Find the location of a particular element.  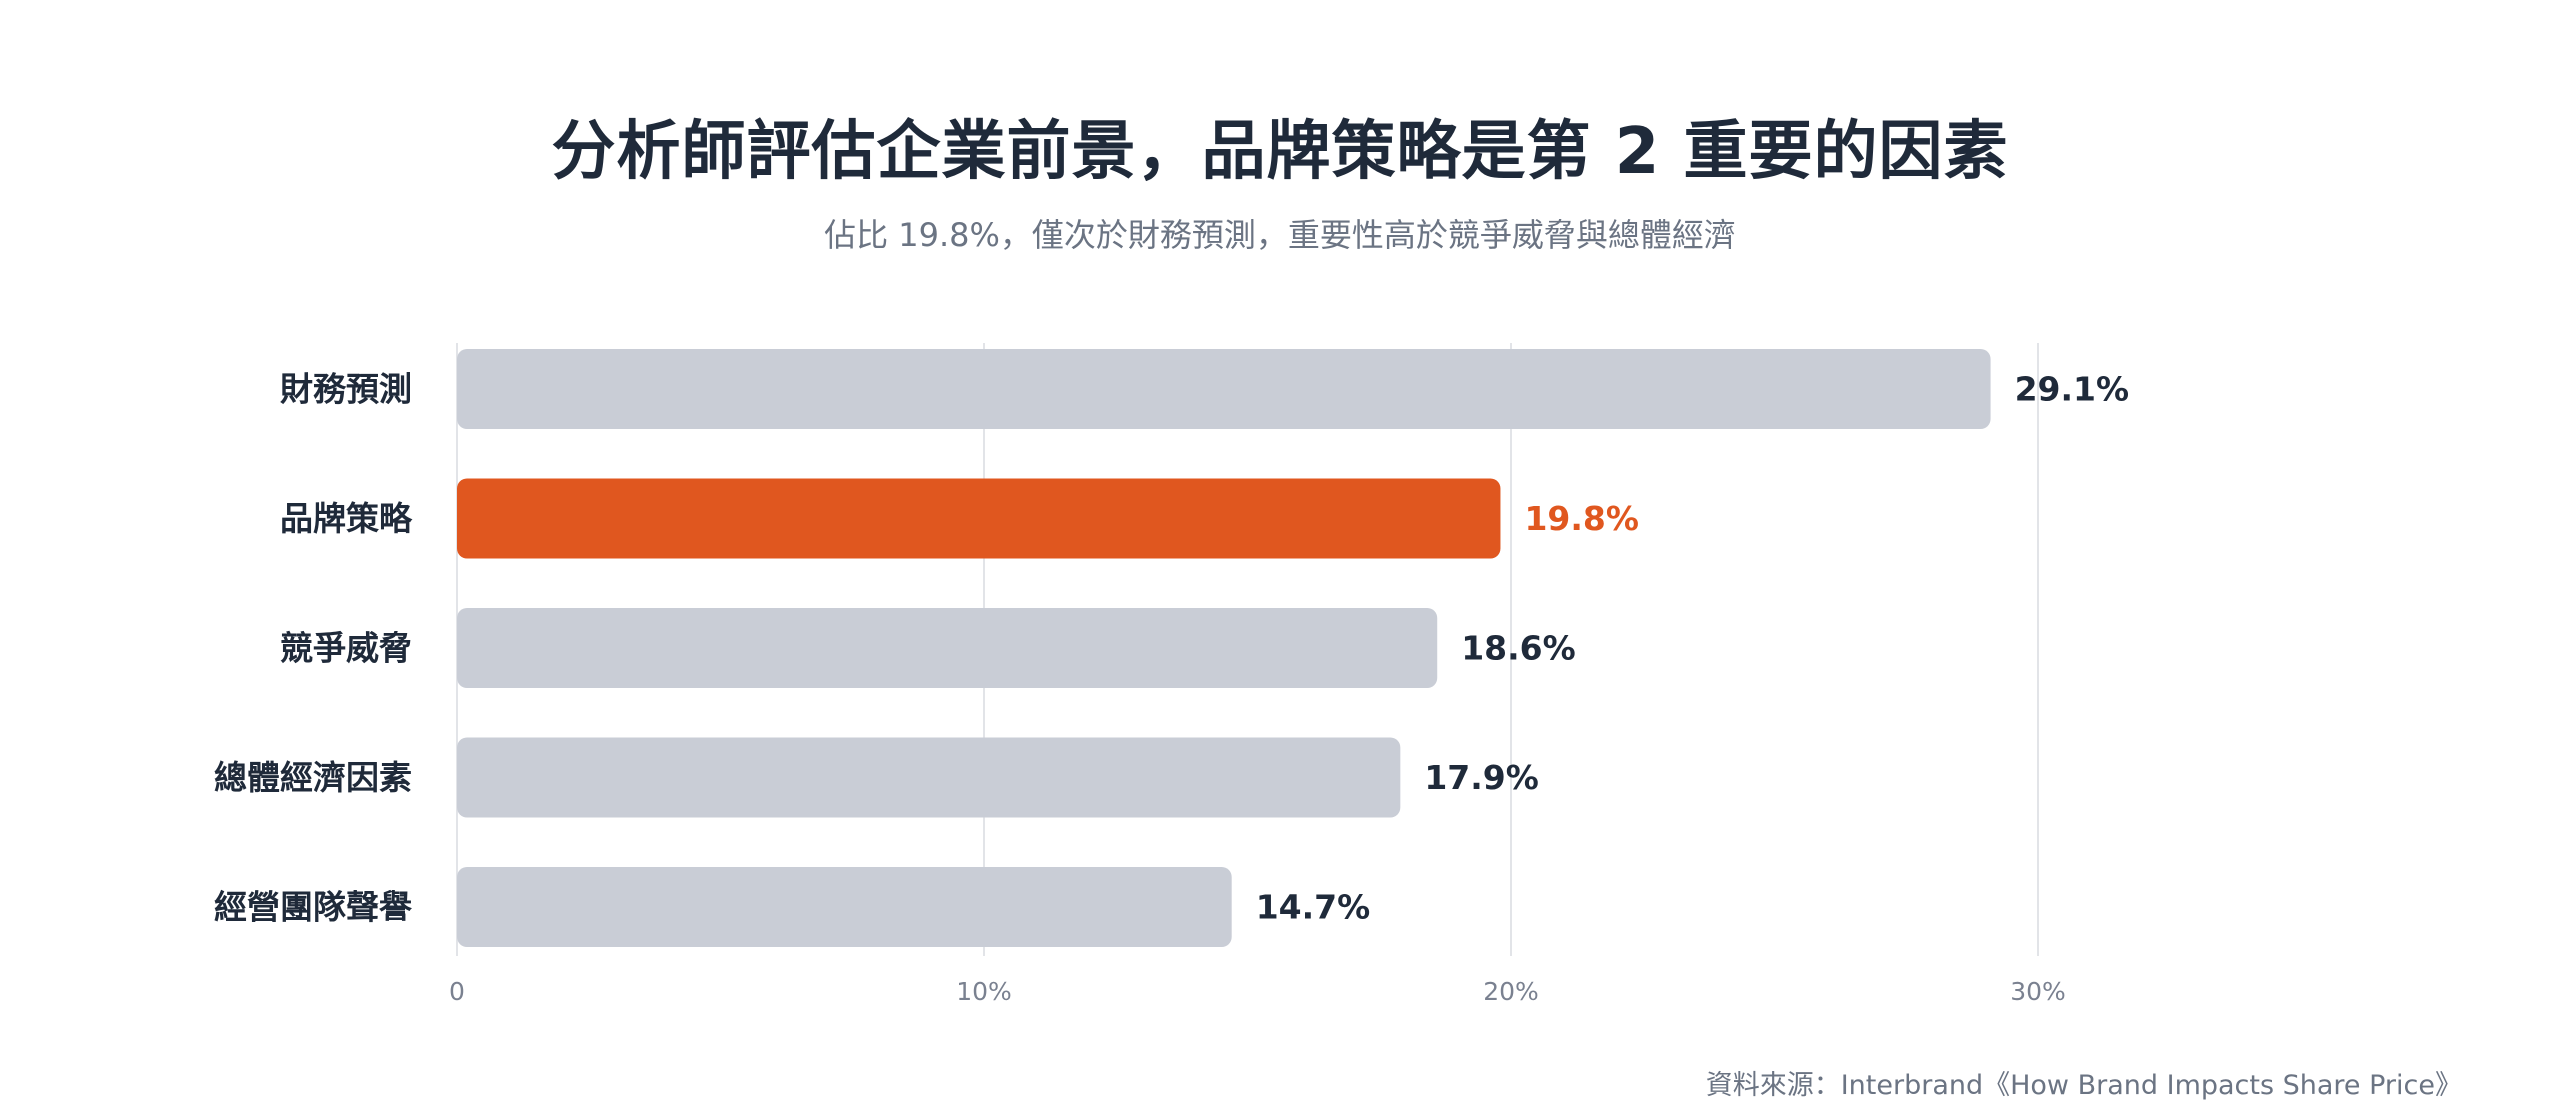

value-label-3: 17.9% is located at coordinates (1481, 777).